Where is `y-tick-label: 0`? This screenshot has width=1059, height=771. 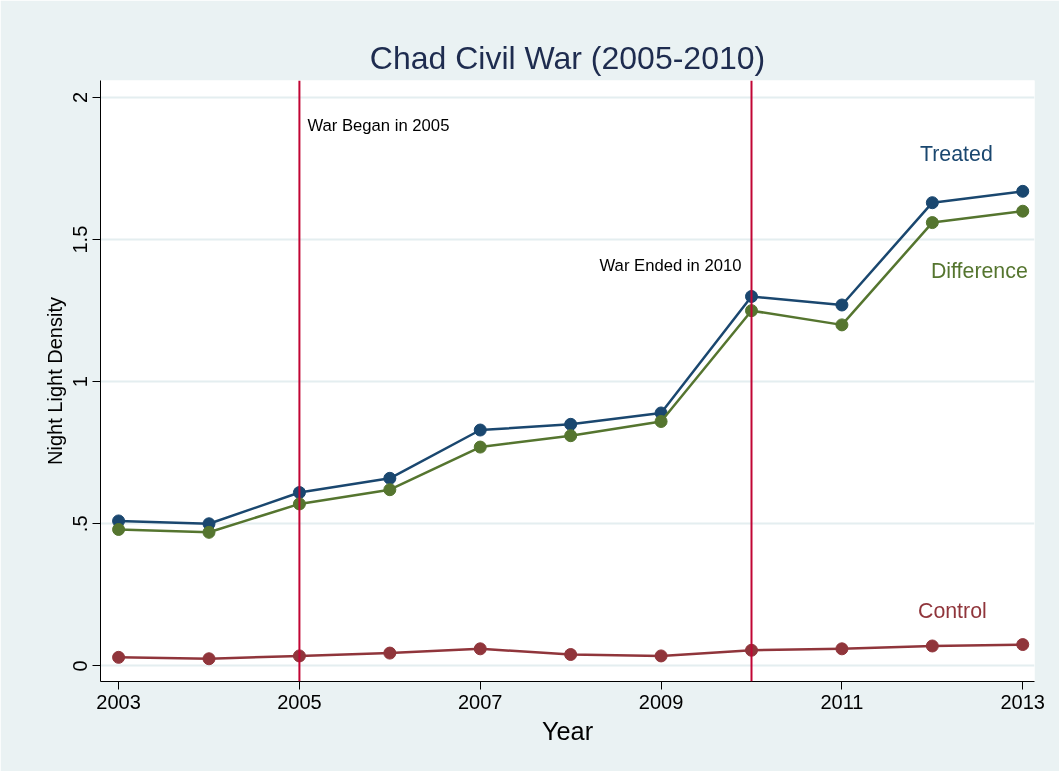
y-tick-label: 0 is located at coordinates (80, 666).